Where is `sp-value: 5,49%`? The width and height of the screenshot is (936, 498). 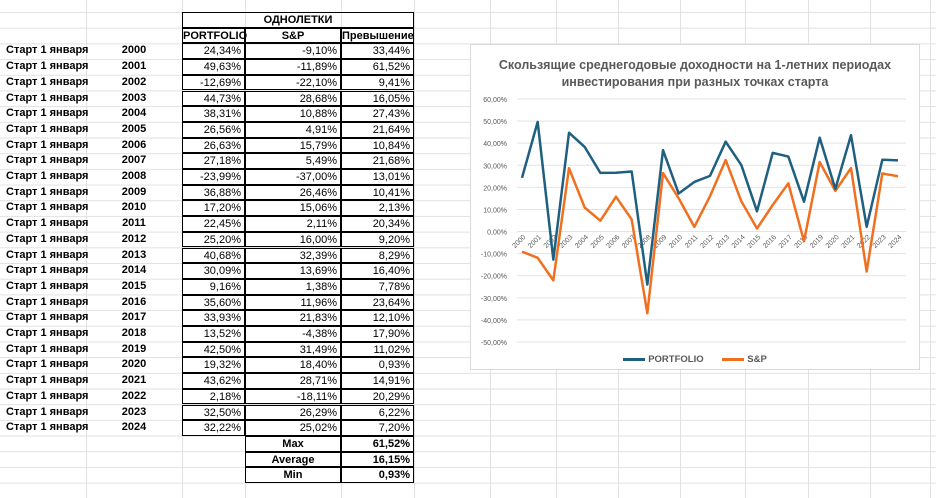 sp-value: 5,49% is located at coordinates (293, 161).